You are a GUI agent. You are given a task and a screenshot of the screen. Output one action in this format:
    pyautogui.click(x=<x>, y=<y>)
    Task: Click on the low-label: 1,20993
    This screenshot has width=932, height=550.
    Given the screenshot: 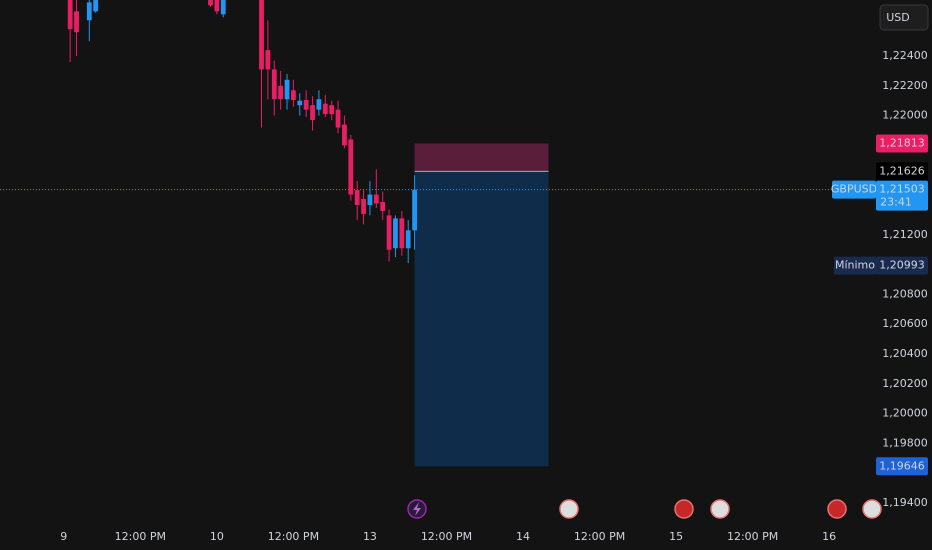 What is the action you would take?
    pyautogui.click(x=902, y=265)
    